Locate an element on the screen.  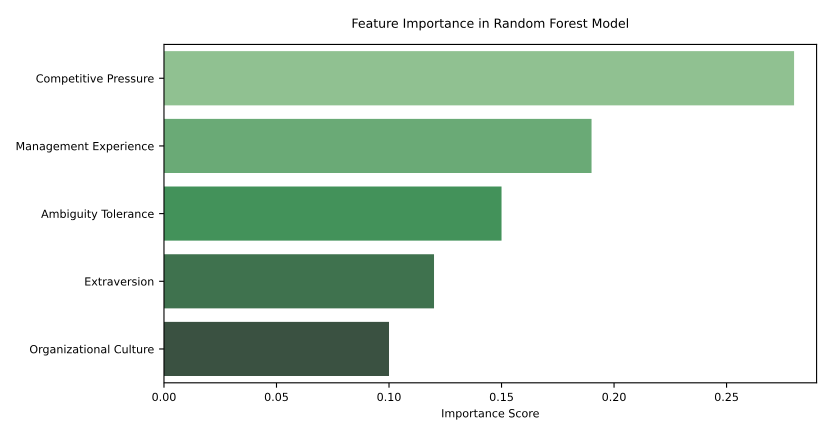
y-tick-label: Organizational Culture is located at coordinates (92, 350).